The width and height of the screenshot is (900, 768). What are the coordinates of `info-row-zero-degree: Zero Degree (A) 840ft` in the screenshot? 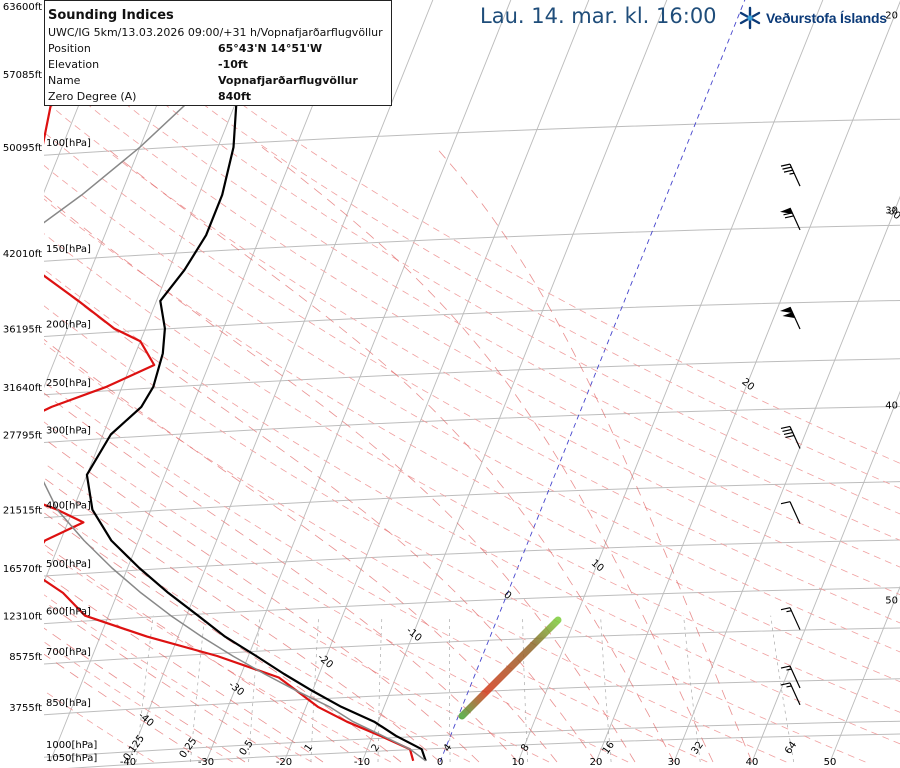 It's located at (216, 97).